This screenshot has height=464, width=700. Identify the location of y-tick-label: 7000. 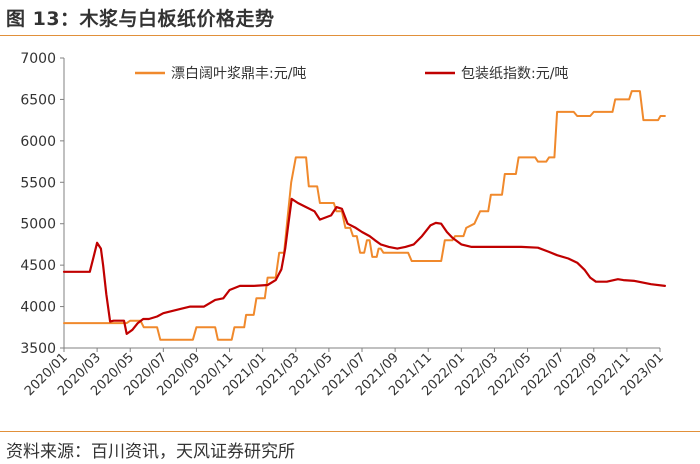
(38, 59).